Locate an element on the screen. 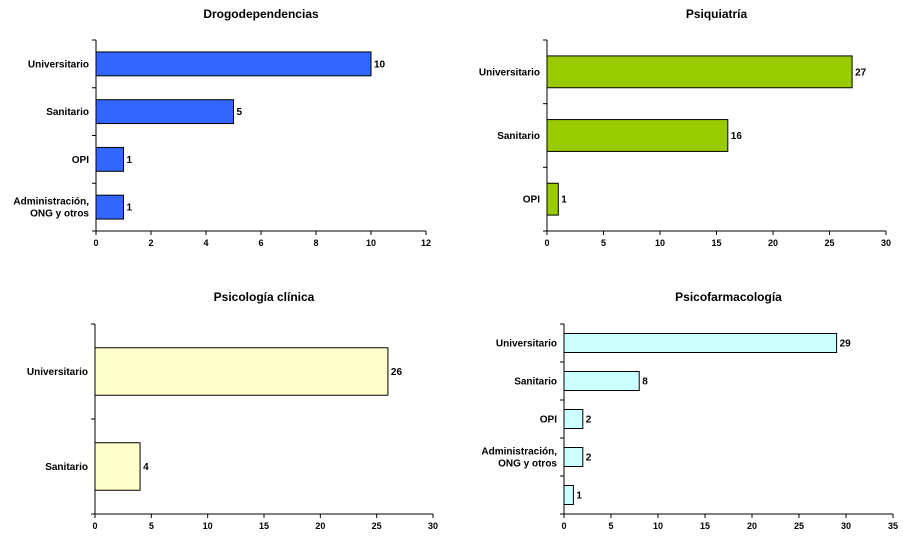 Image resolution: width=903 pixels, height=538 pixels. data-label: 10 is located at coordinates (380, 64).